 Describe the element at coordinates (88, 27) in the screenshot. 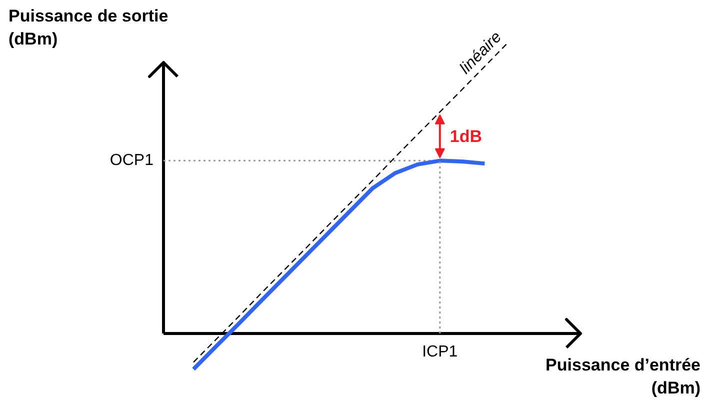

I see `y-axis-title: Puissance de sortie (dBm)` at that location.